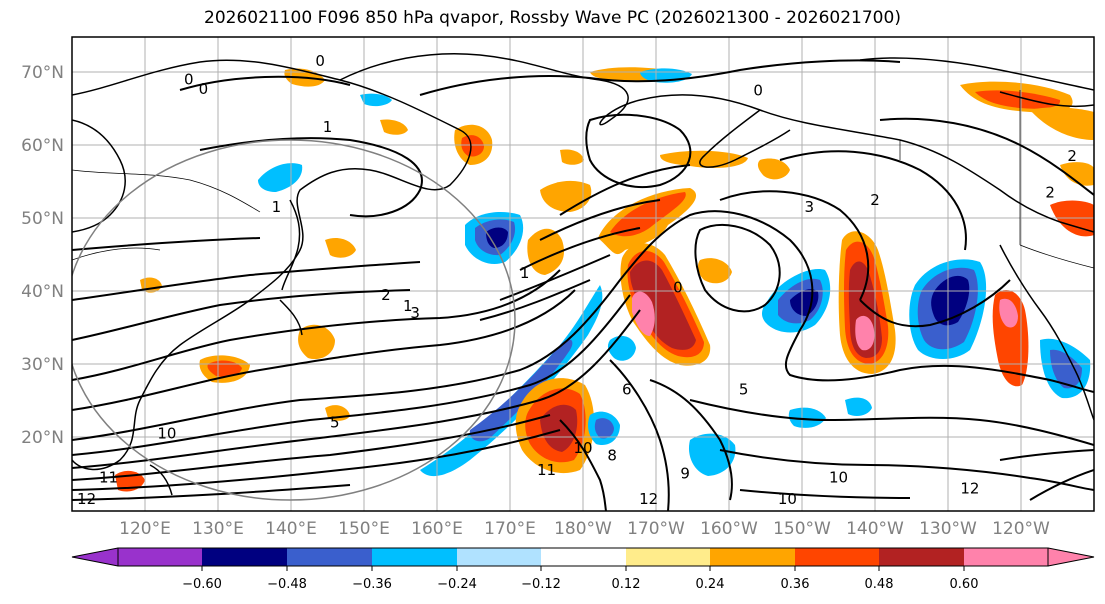 This screenshot has height=604, width=1105. Describe the element at coordinates (1071, 557) in the screenshot. I see `colorbar-extend-high` at that location.